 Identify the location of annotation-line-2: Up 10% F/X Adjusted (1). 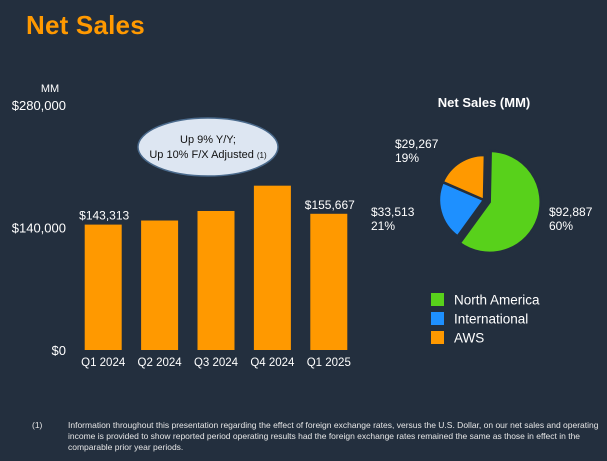
(208, 155).